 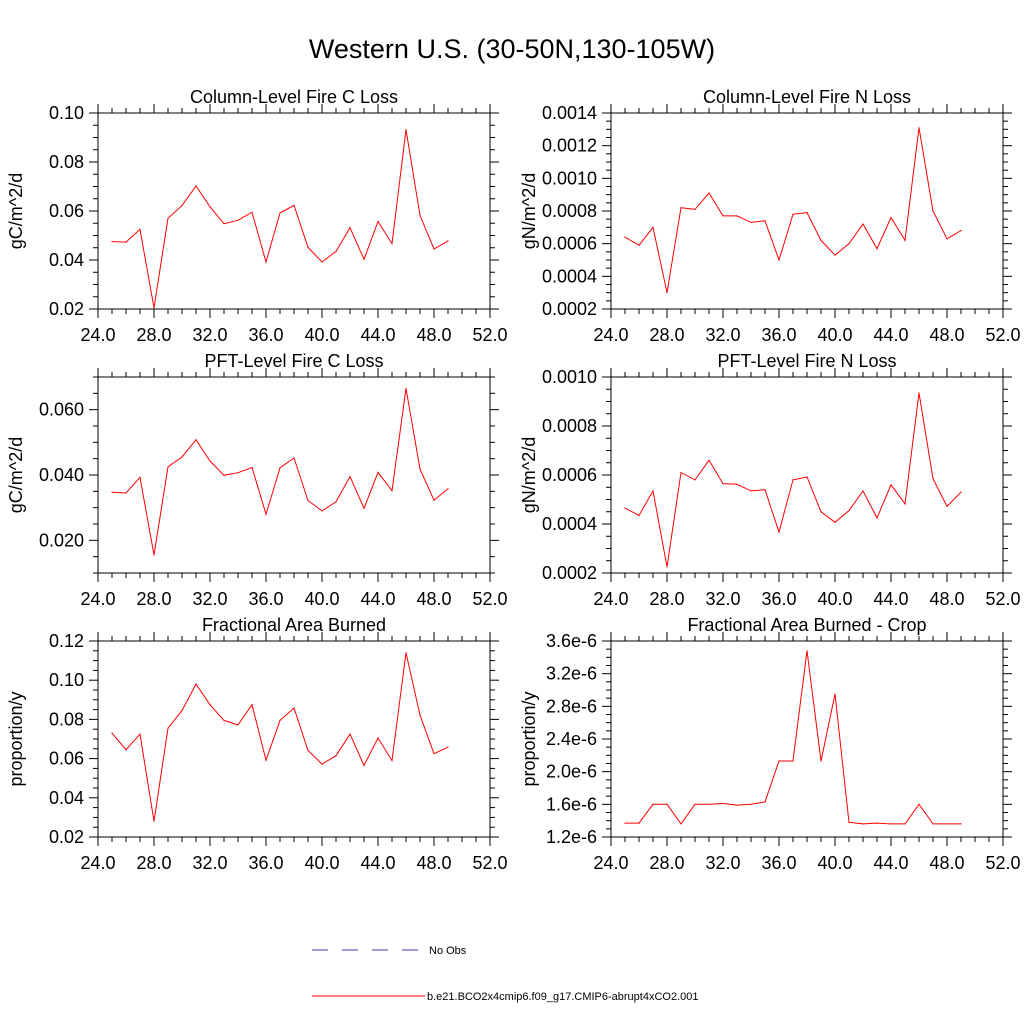 What do you see at coordinates (321, 599) in the screenshot?
I see `x-tick-label: 40.0` at bounding box center [321, 599].